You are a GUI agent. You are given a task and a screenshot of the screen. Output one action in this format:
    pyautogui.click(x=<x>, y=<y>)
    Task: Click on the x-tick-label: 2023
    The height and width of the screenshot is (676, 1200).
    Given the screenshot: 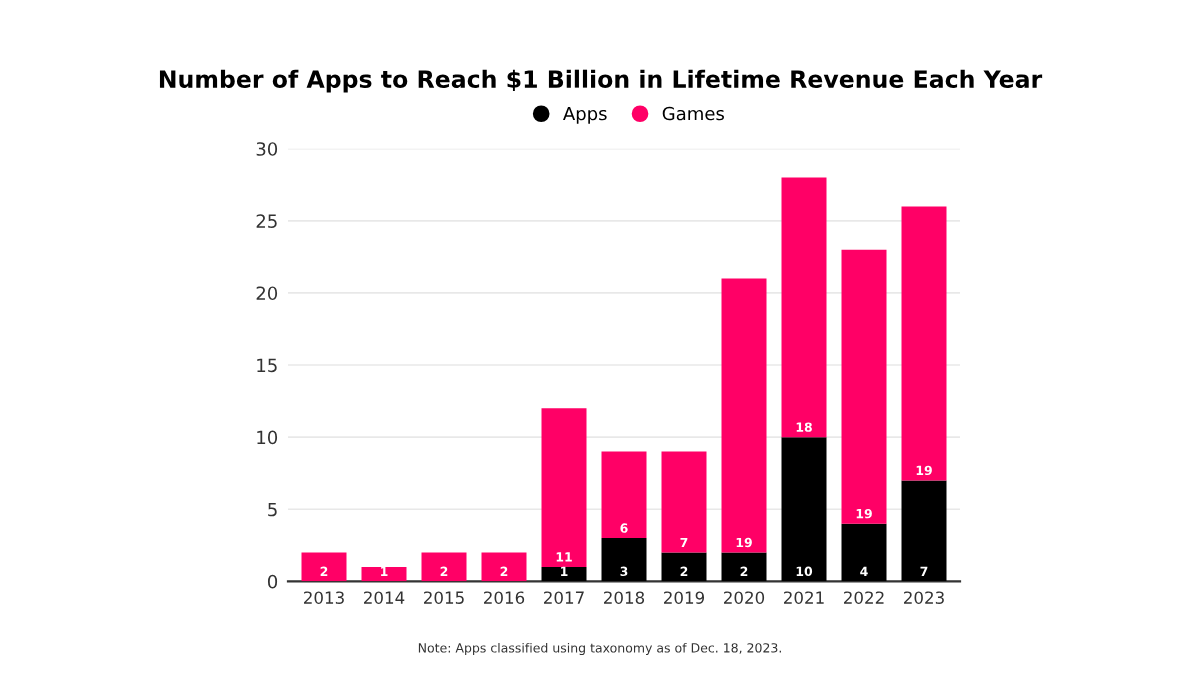 What is the action you would take?
    pyautogui.click(x=924, y=597)
    